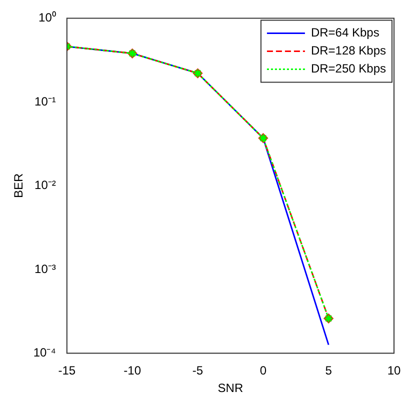 The width and height of the screenshot is (418, 406). I want to click on x-tick-label: -10, so click(133, 371).